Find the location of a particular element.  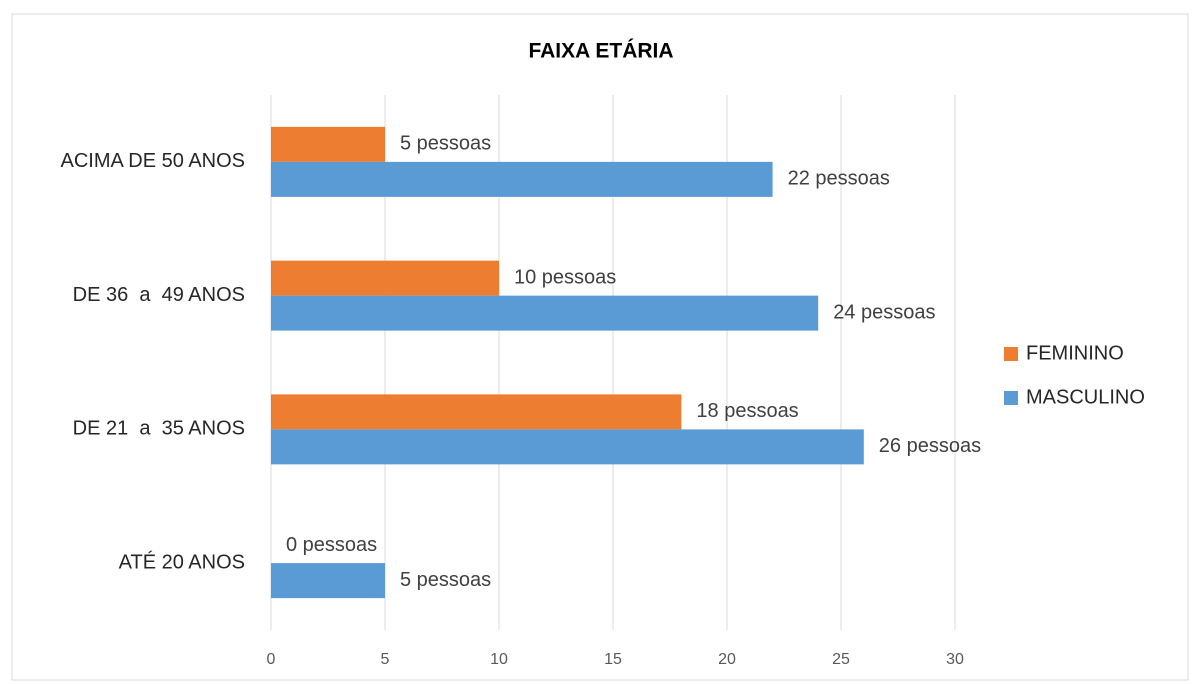

data-label: 24 pessoas is located at coordinates (884, 312).